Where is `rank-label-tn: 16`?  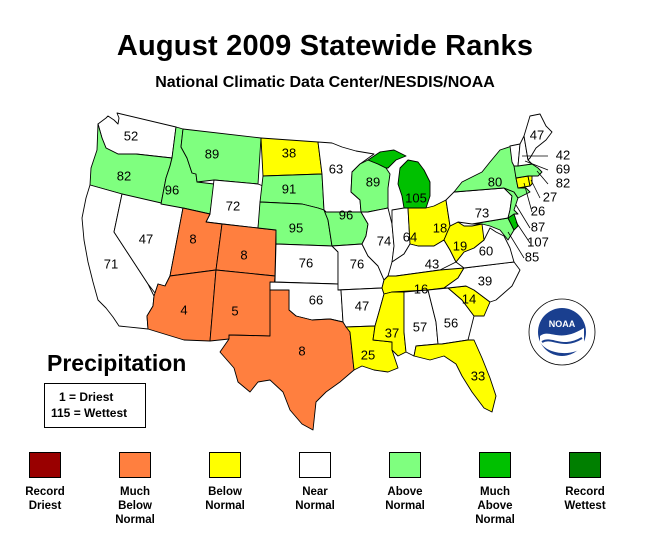
rank-label-tn: 16 is located at coordinates (421, 288).